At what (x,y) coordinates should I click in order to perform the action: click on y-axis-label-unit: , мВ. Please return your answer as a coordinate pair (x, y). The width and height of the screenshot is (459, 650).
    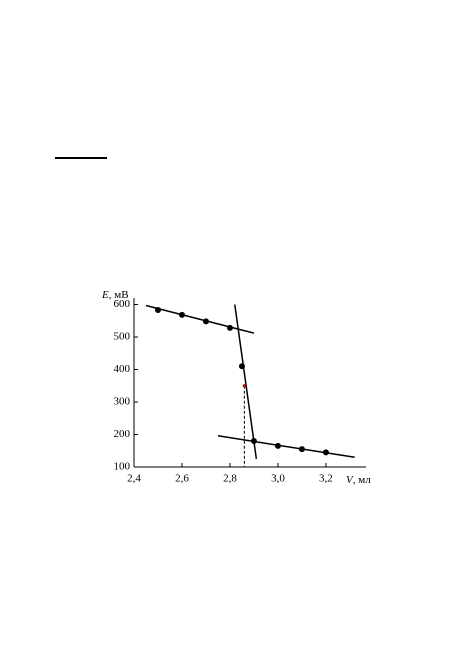
    Looking at the image, I should click on (119, 295).